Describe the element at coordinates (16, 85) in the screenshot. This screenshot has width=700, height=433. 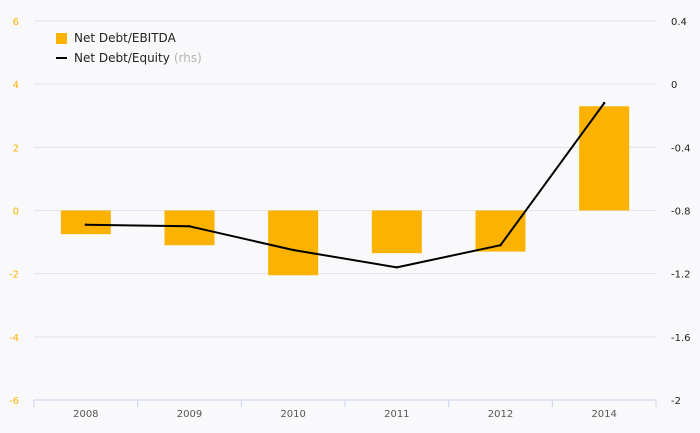
I see `left-tick-label: 4` at that location.